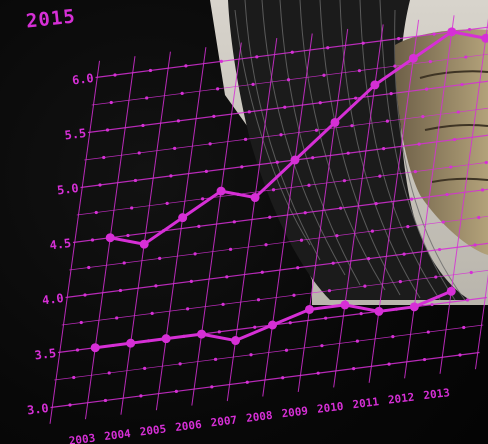 This screenshot has width=488, height=444. Describe the element at coordinates (401, 399) in the screenshot. I see `x-tick-label: 2012` at that location.